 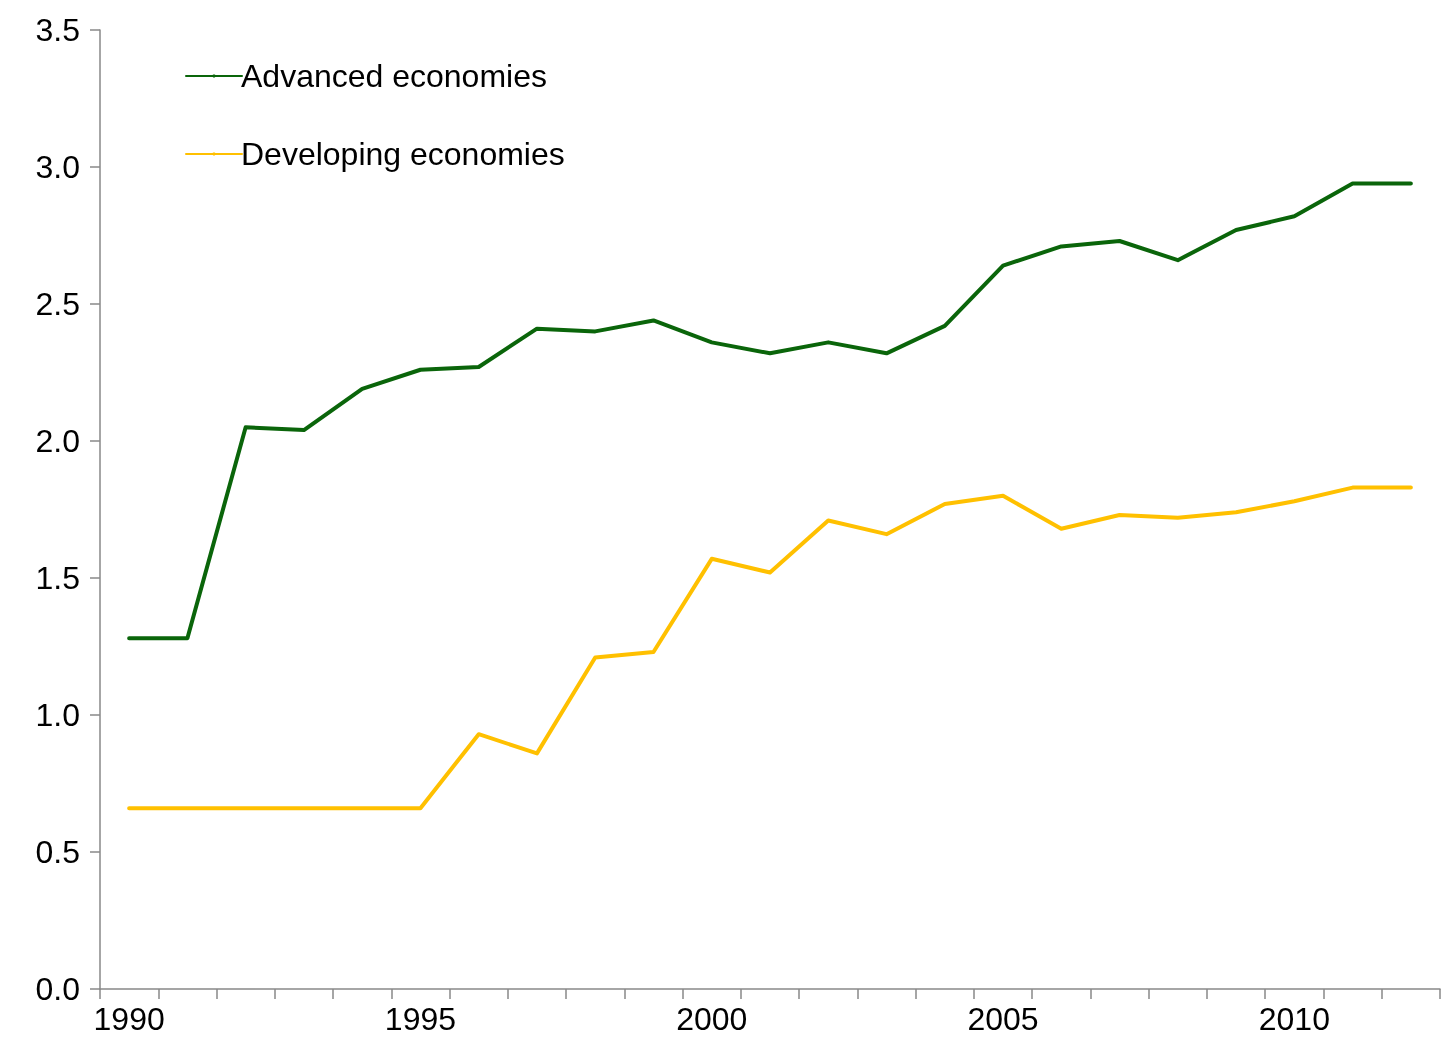 What do you see at coordinates (712, 1019) in the screenshot?
I see `x-tick-label: 2000` at bounding box center [712, 1019].